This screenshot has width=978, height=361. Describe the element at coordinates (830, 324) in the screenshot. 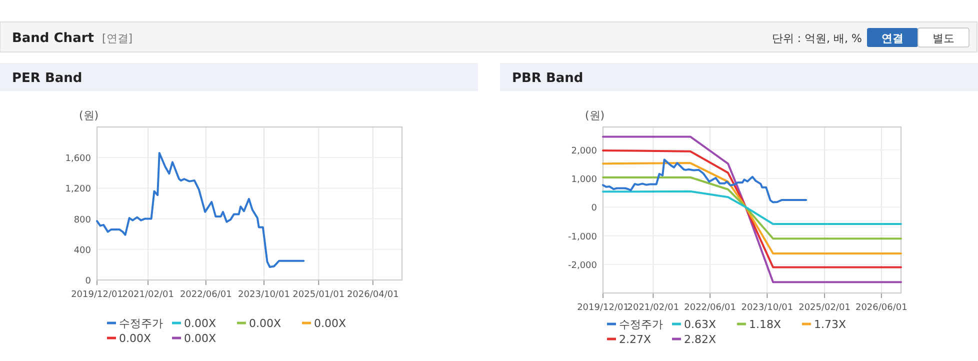

I see `legend-label: 1.73X` at that location.